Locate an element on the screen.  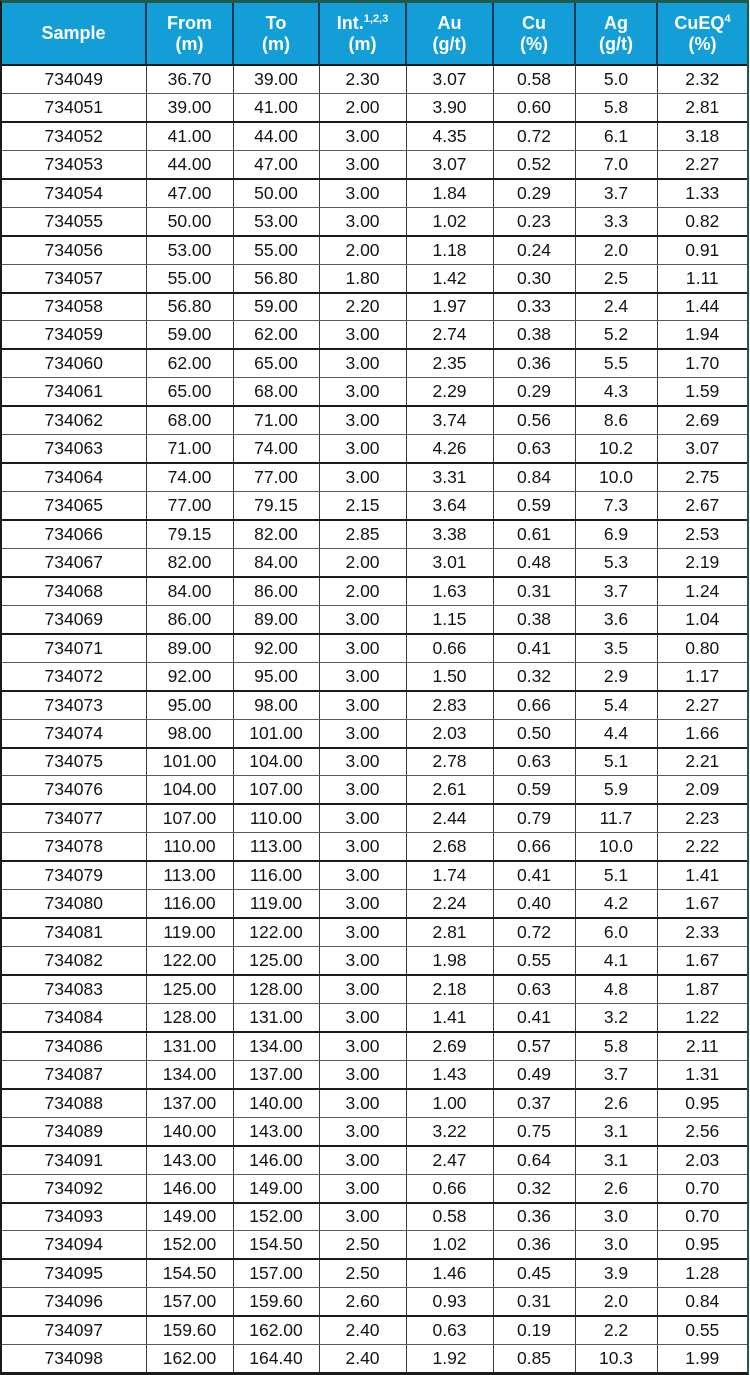
cell-au-gpt: 2.61 is located at coordinates (449, 790).